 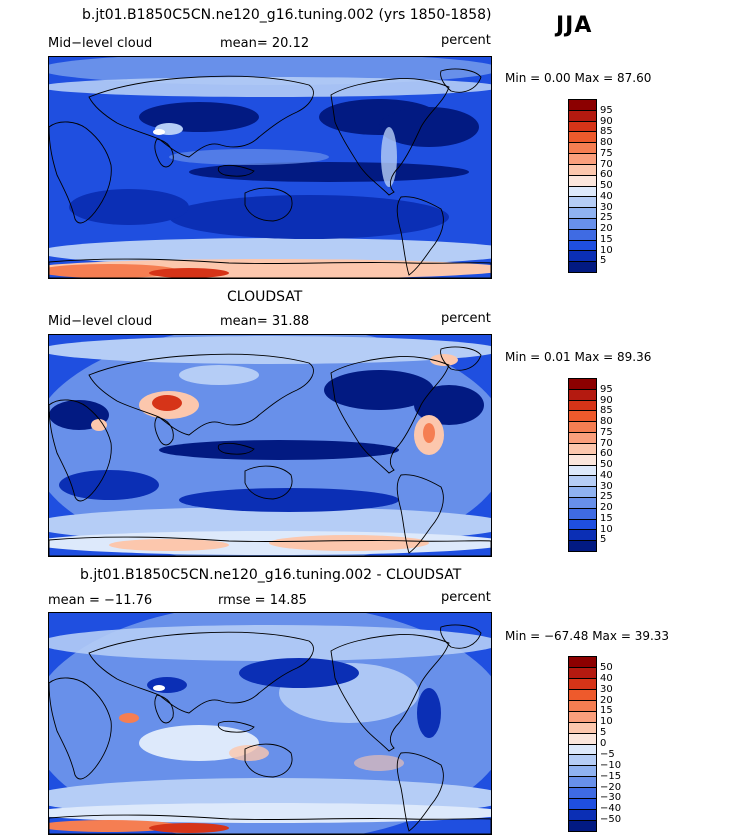 I want to click on rmse-label: rmse = 14.85, so click(x=262, y=600).